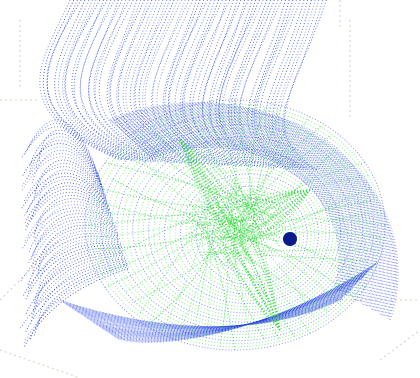 The width and height of the screenshot is (420, 378). I want to click on grid-line, so click(399, 345).